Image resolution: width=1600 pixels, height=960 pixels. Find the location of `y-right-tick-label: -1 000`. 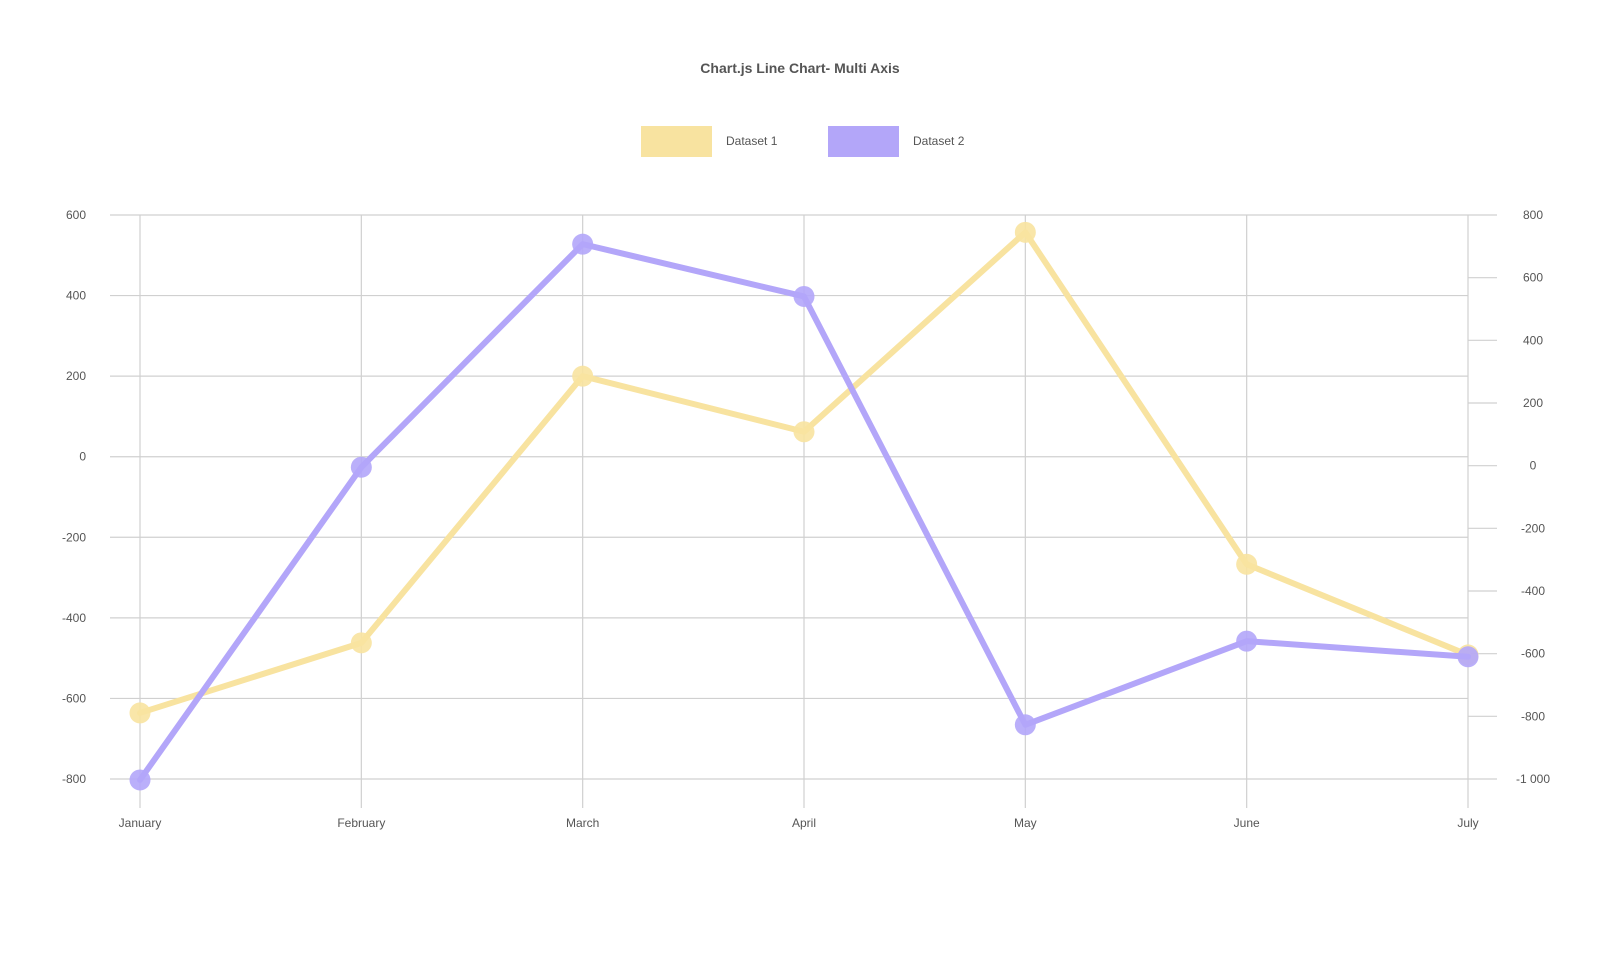

y-right-tick-label: -1 000 is located at coordinates (1533, 779).